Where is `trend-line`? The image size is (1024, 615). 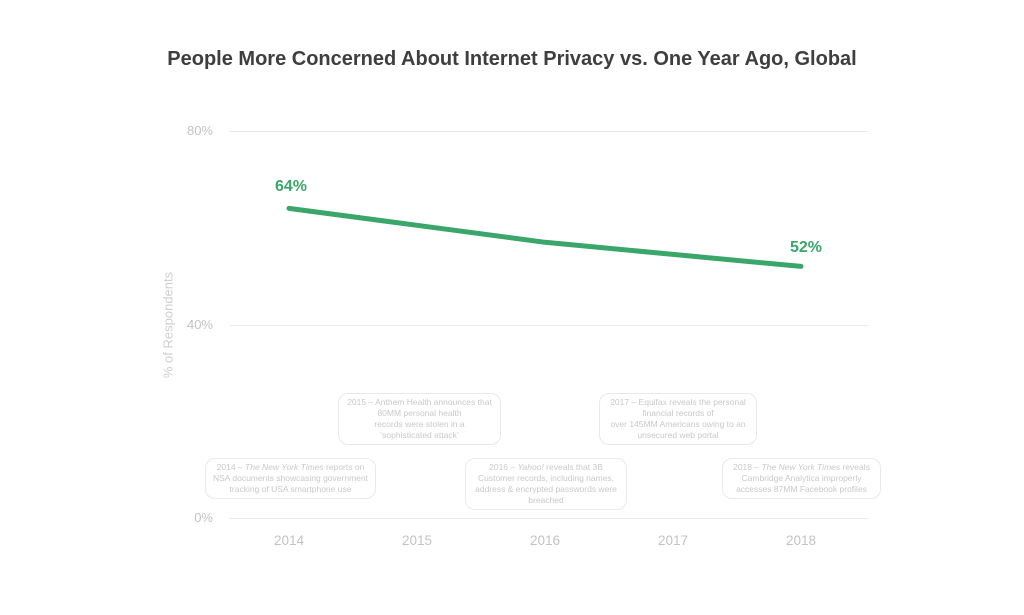
trend-line is located at coordinates (545, 237).